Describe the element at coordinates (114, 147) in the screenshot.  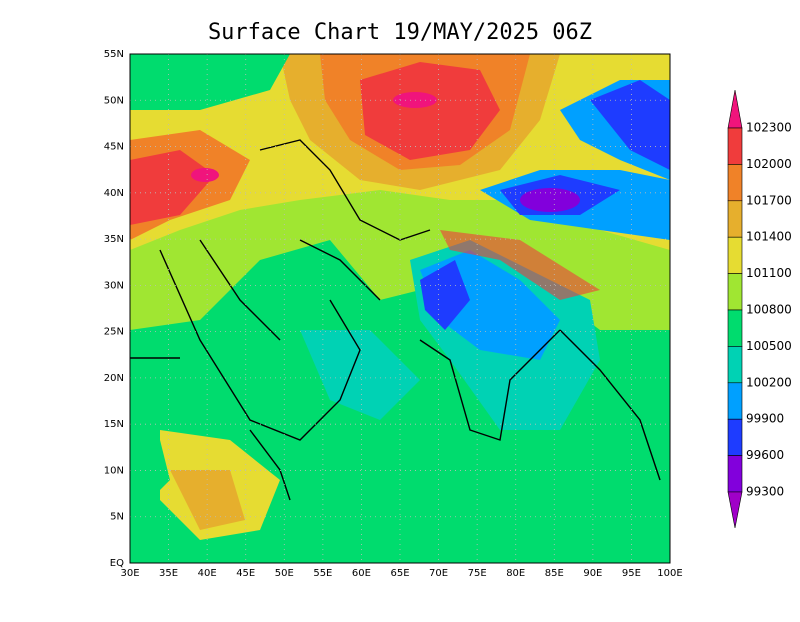
I see `lat-label: 45N` at that location.